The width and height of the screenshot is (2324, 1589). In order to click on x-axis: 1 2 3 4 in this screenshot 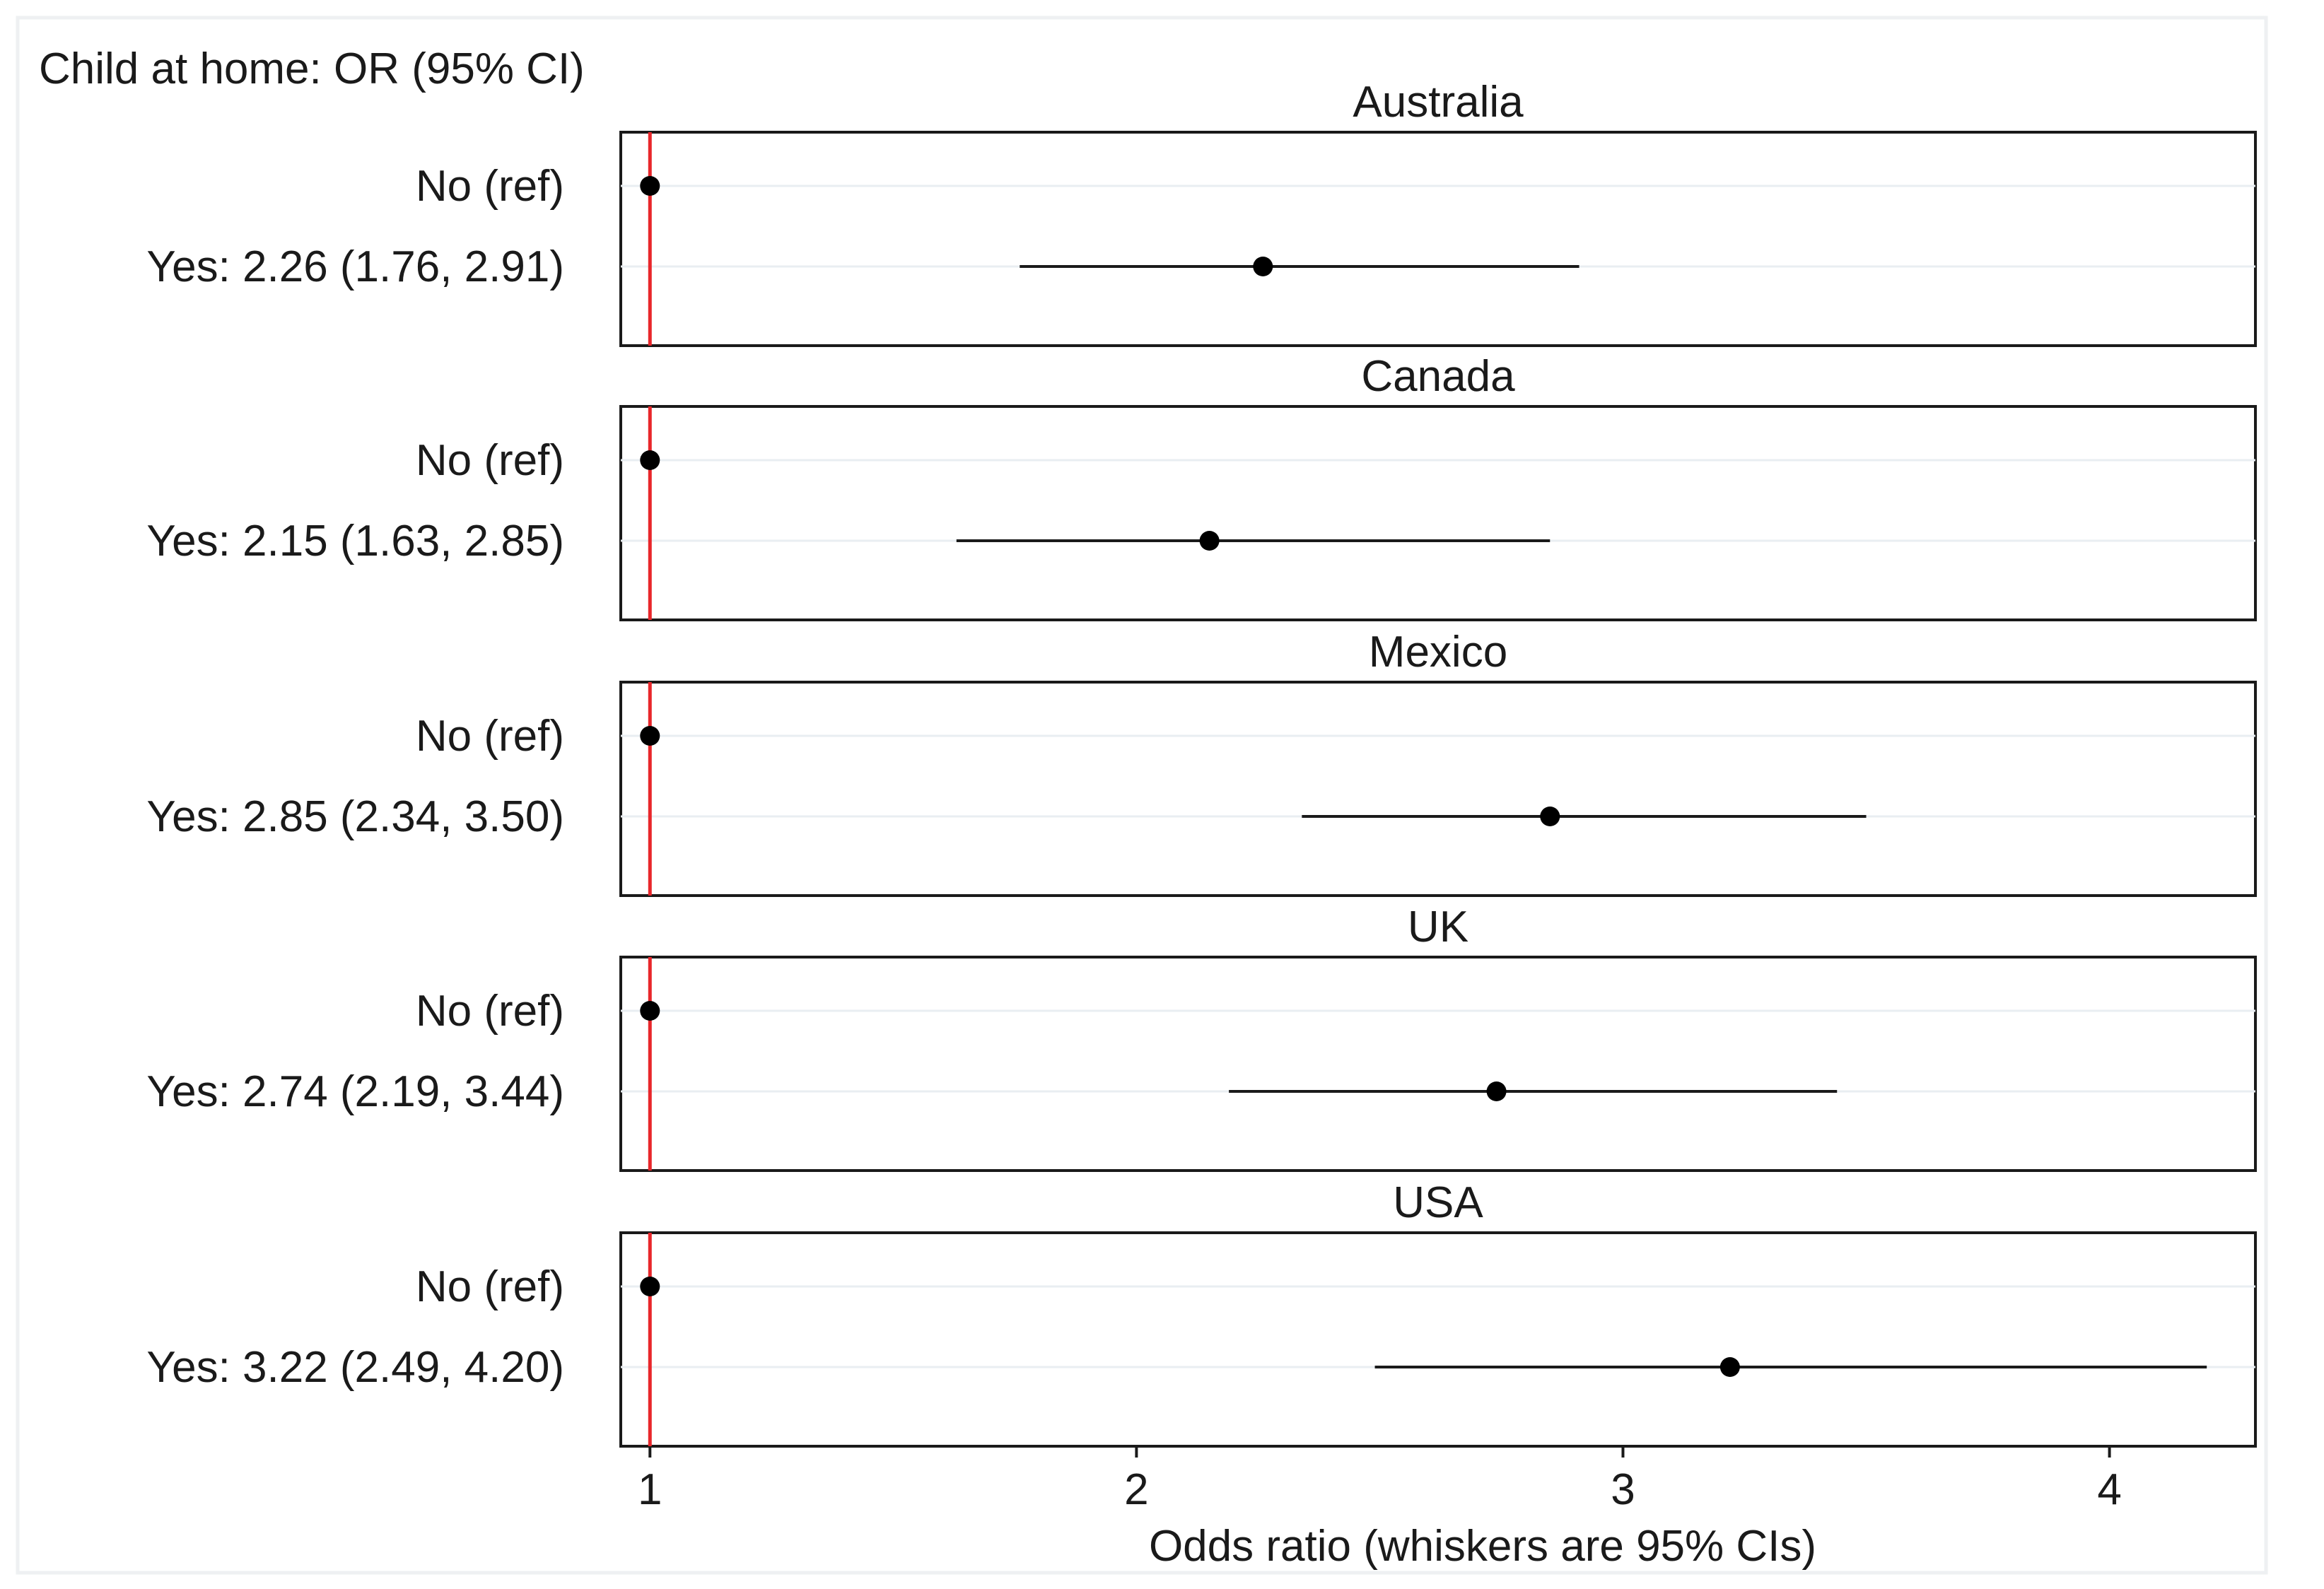, I will do `click(1380, 1480)`.